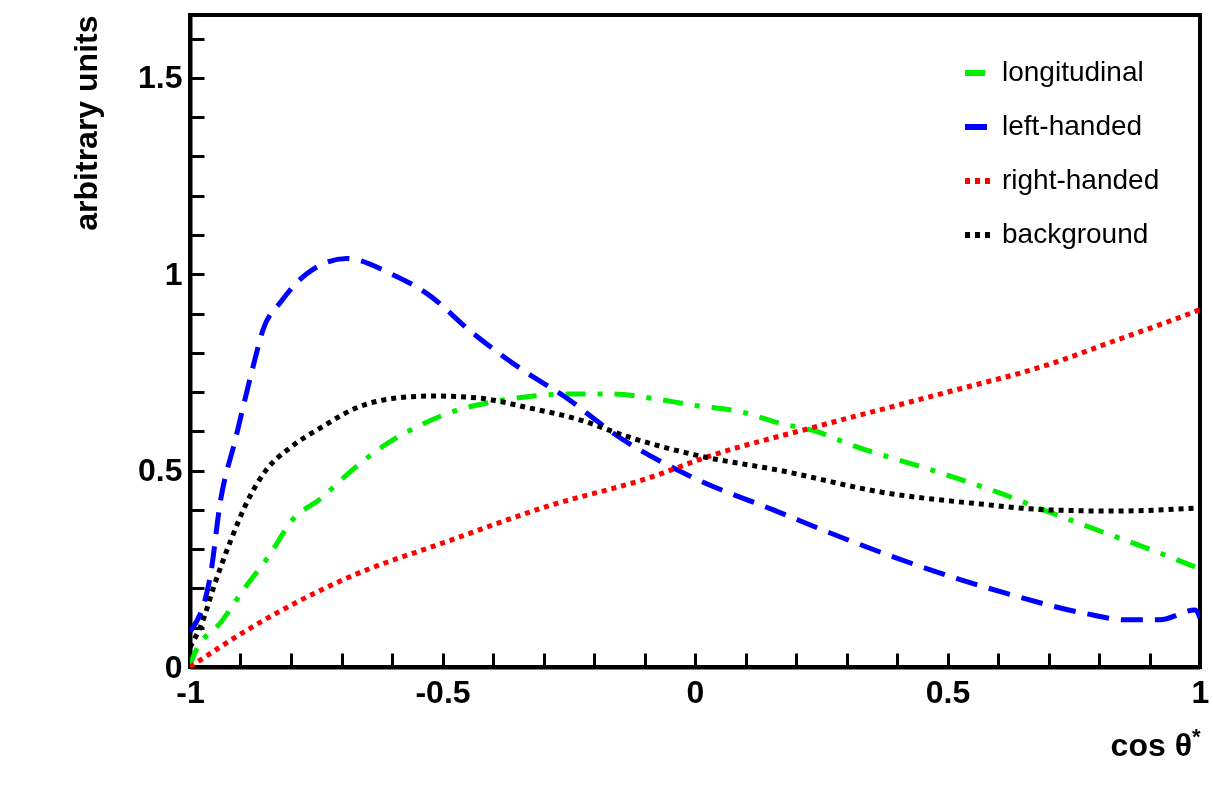 The height and width of the screenshot is (785, 1213). Describe the element at coordinates (1200, 691) in the screenshot. I see `x-tick-label: 1` at that location.